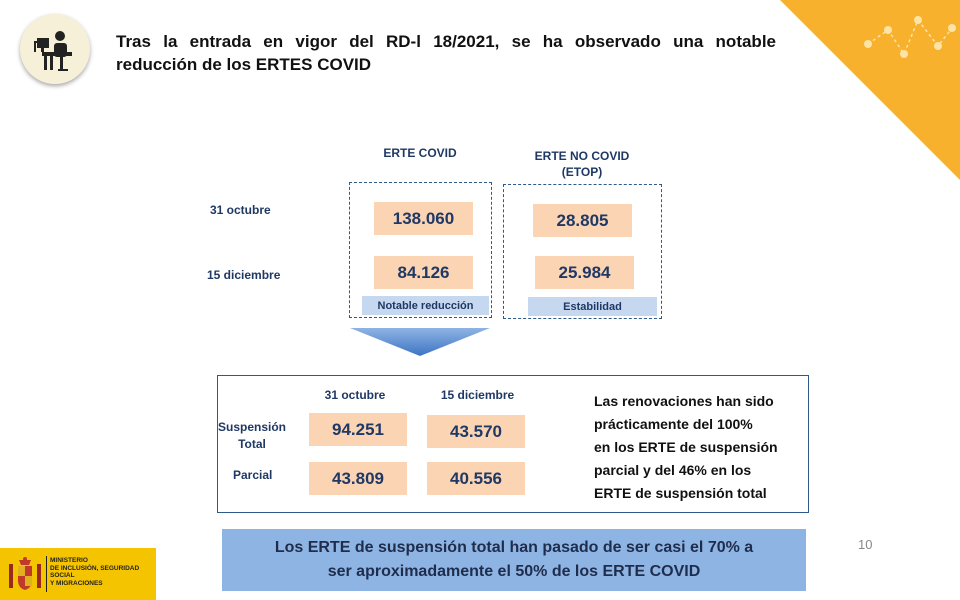  What do you see at coordinates (423, 218) in the screenshot?
I see `erte-covid-oct-value: 138.060` at bounding box center [423, 218].